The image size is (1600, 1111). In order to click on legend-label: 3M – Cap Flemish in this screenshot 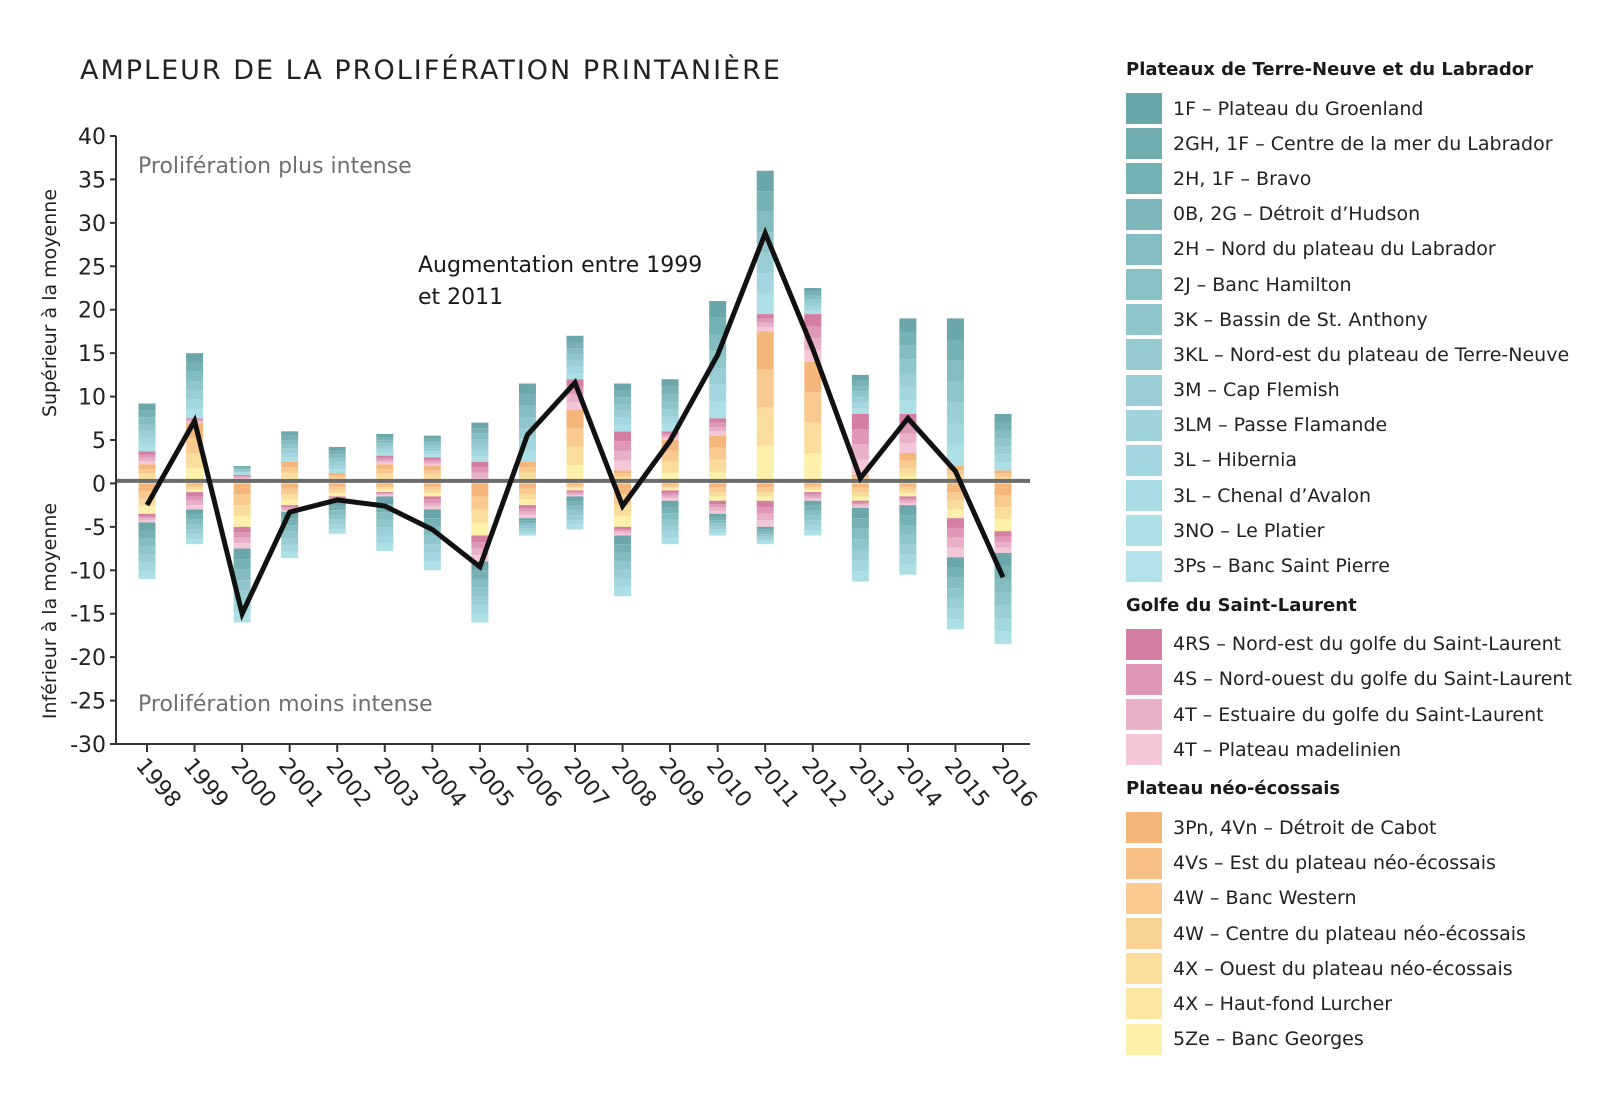, I will do `click(1256, 390)`.